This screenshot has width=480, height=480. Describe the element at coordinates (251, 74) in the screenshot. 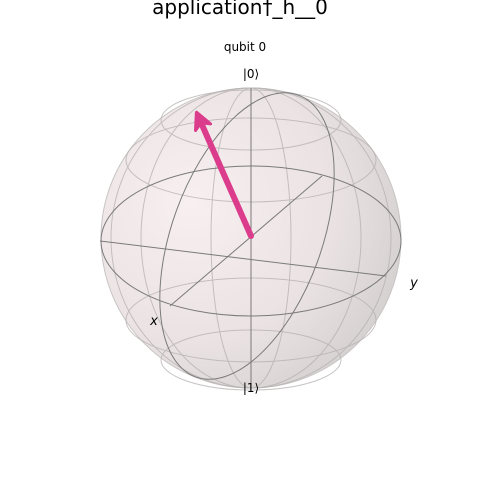

I see `ket-zero-label: |0⟩` at that location.